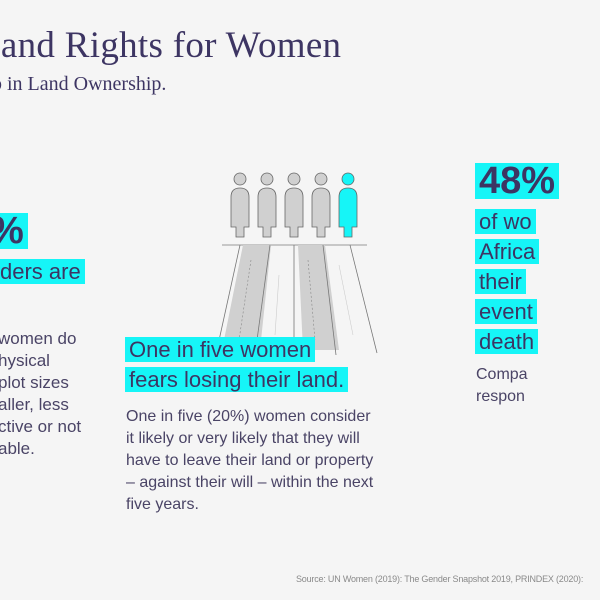 The height and width of the screenshot is (600, 600). Describe the element at coordinates (34, 382) in the screenshot. I see `left-body-line: plot sizes` at that location.